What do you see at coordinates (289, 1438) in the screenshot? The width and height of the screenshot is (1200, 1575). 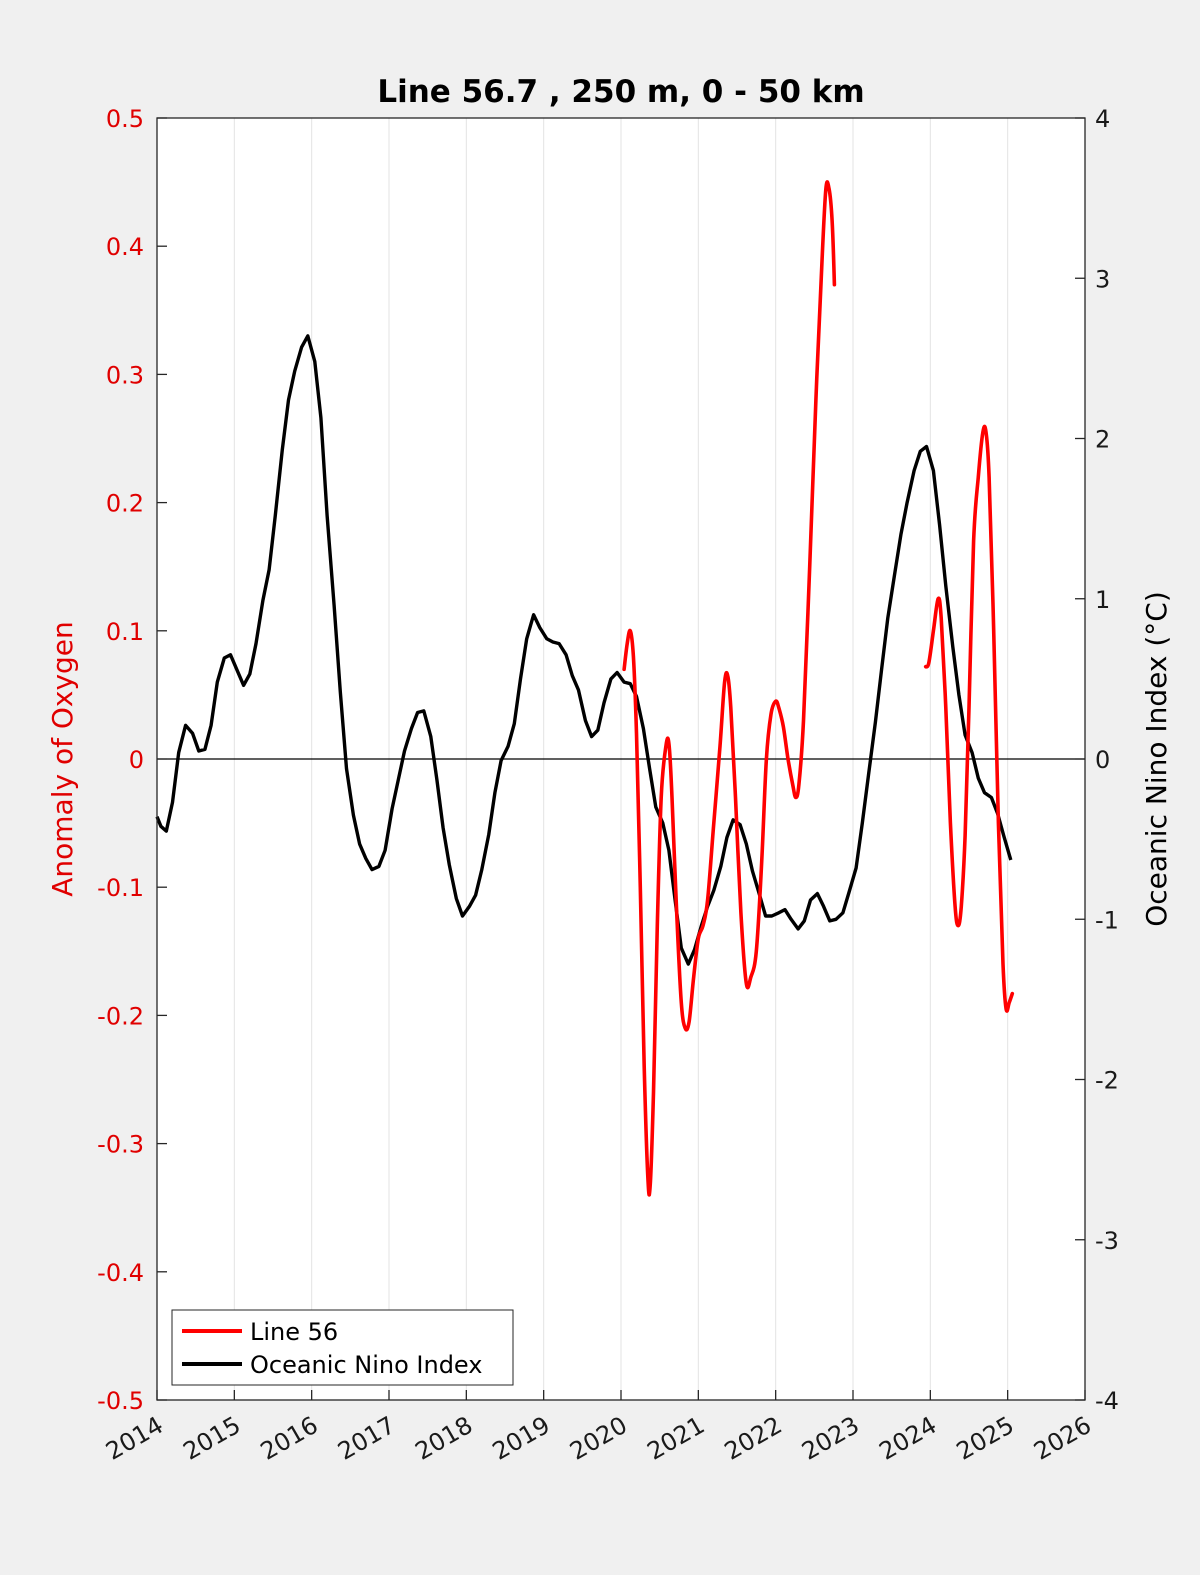 I see `x-tick-label: 2016` at bounding box center [289, 1438].